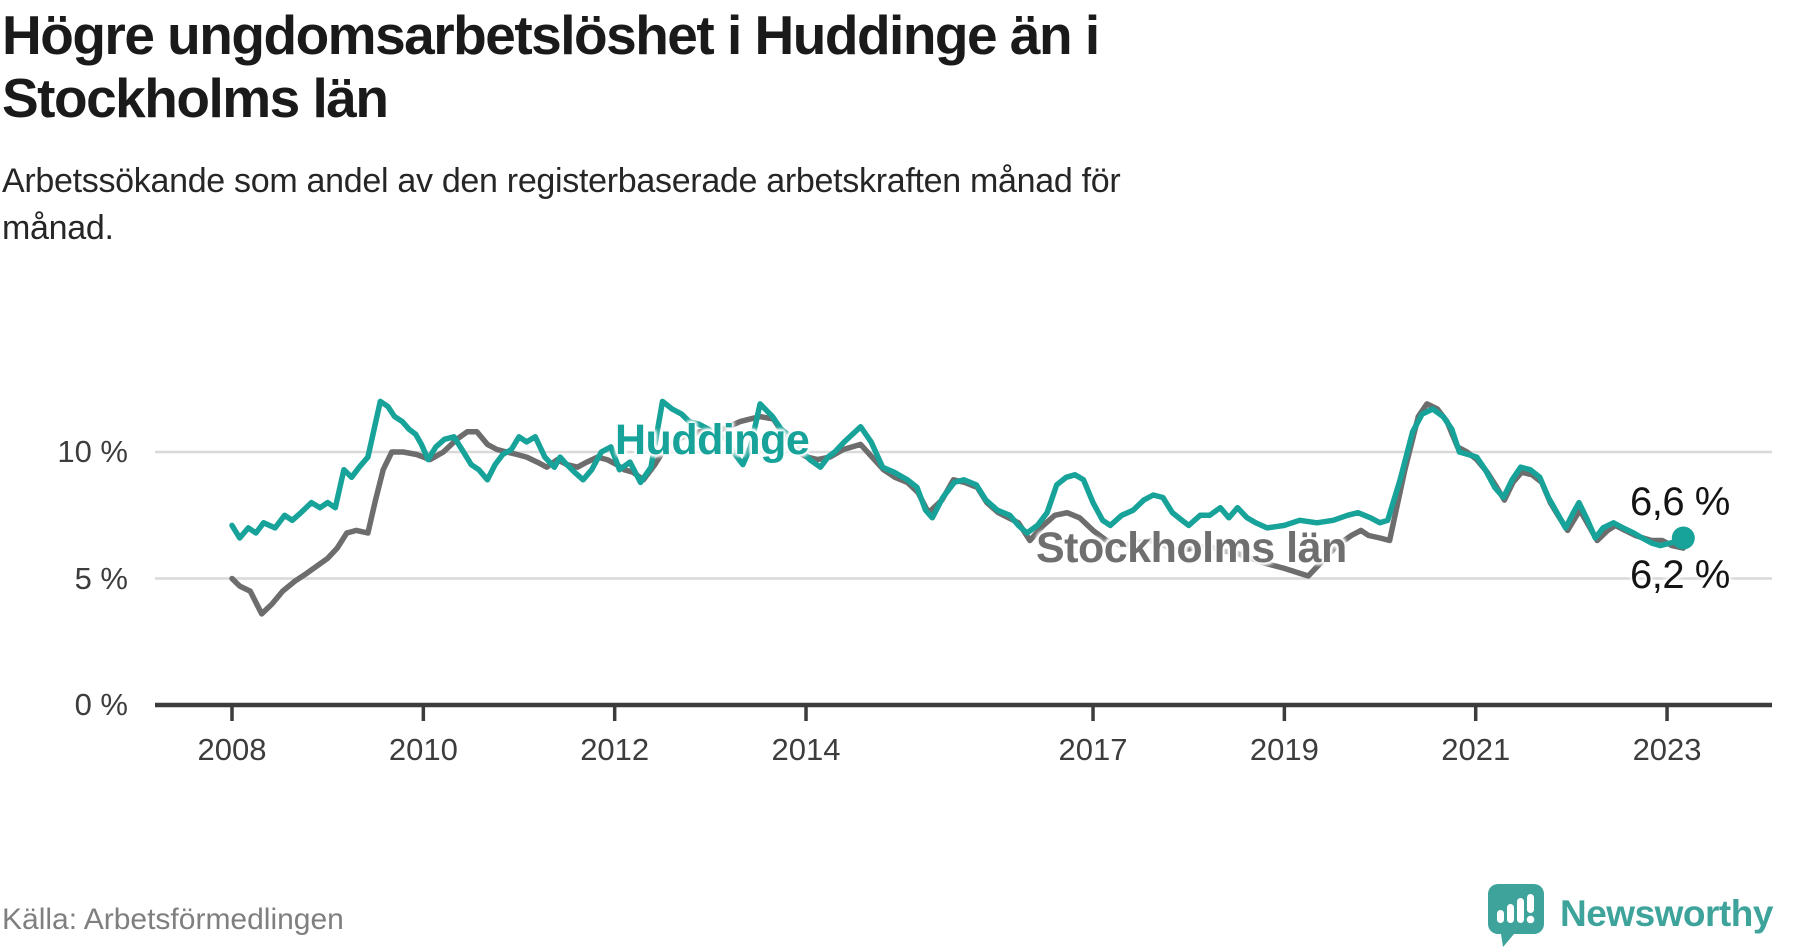  Describe the element at coordinates (1680, 502) in the screenshot. I see `end-value-label-huddinge: 6,6 %` at that location.